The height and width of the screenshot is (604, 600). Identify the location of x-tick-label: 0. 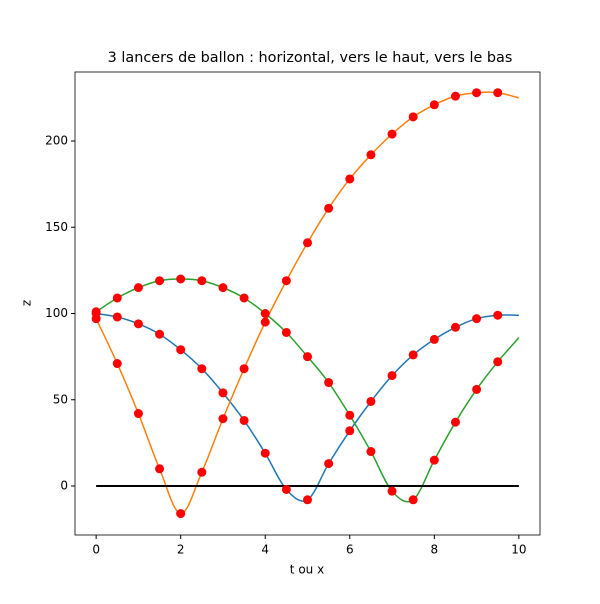
(96, 550).